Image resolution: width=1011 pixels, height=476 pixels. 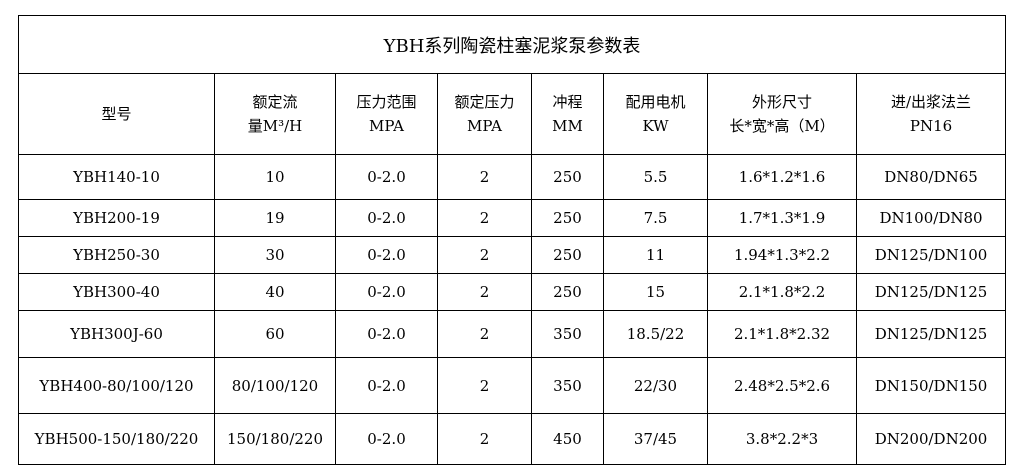 What do you see at coordinates (655, 334) in the screenshot?
I see `table-cell: 18.5/22` at bounding box center [655, 334].